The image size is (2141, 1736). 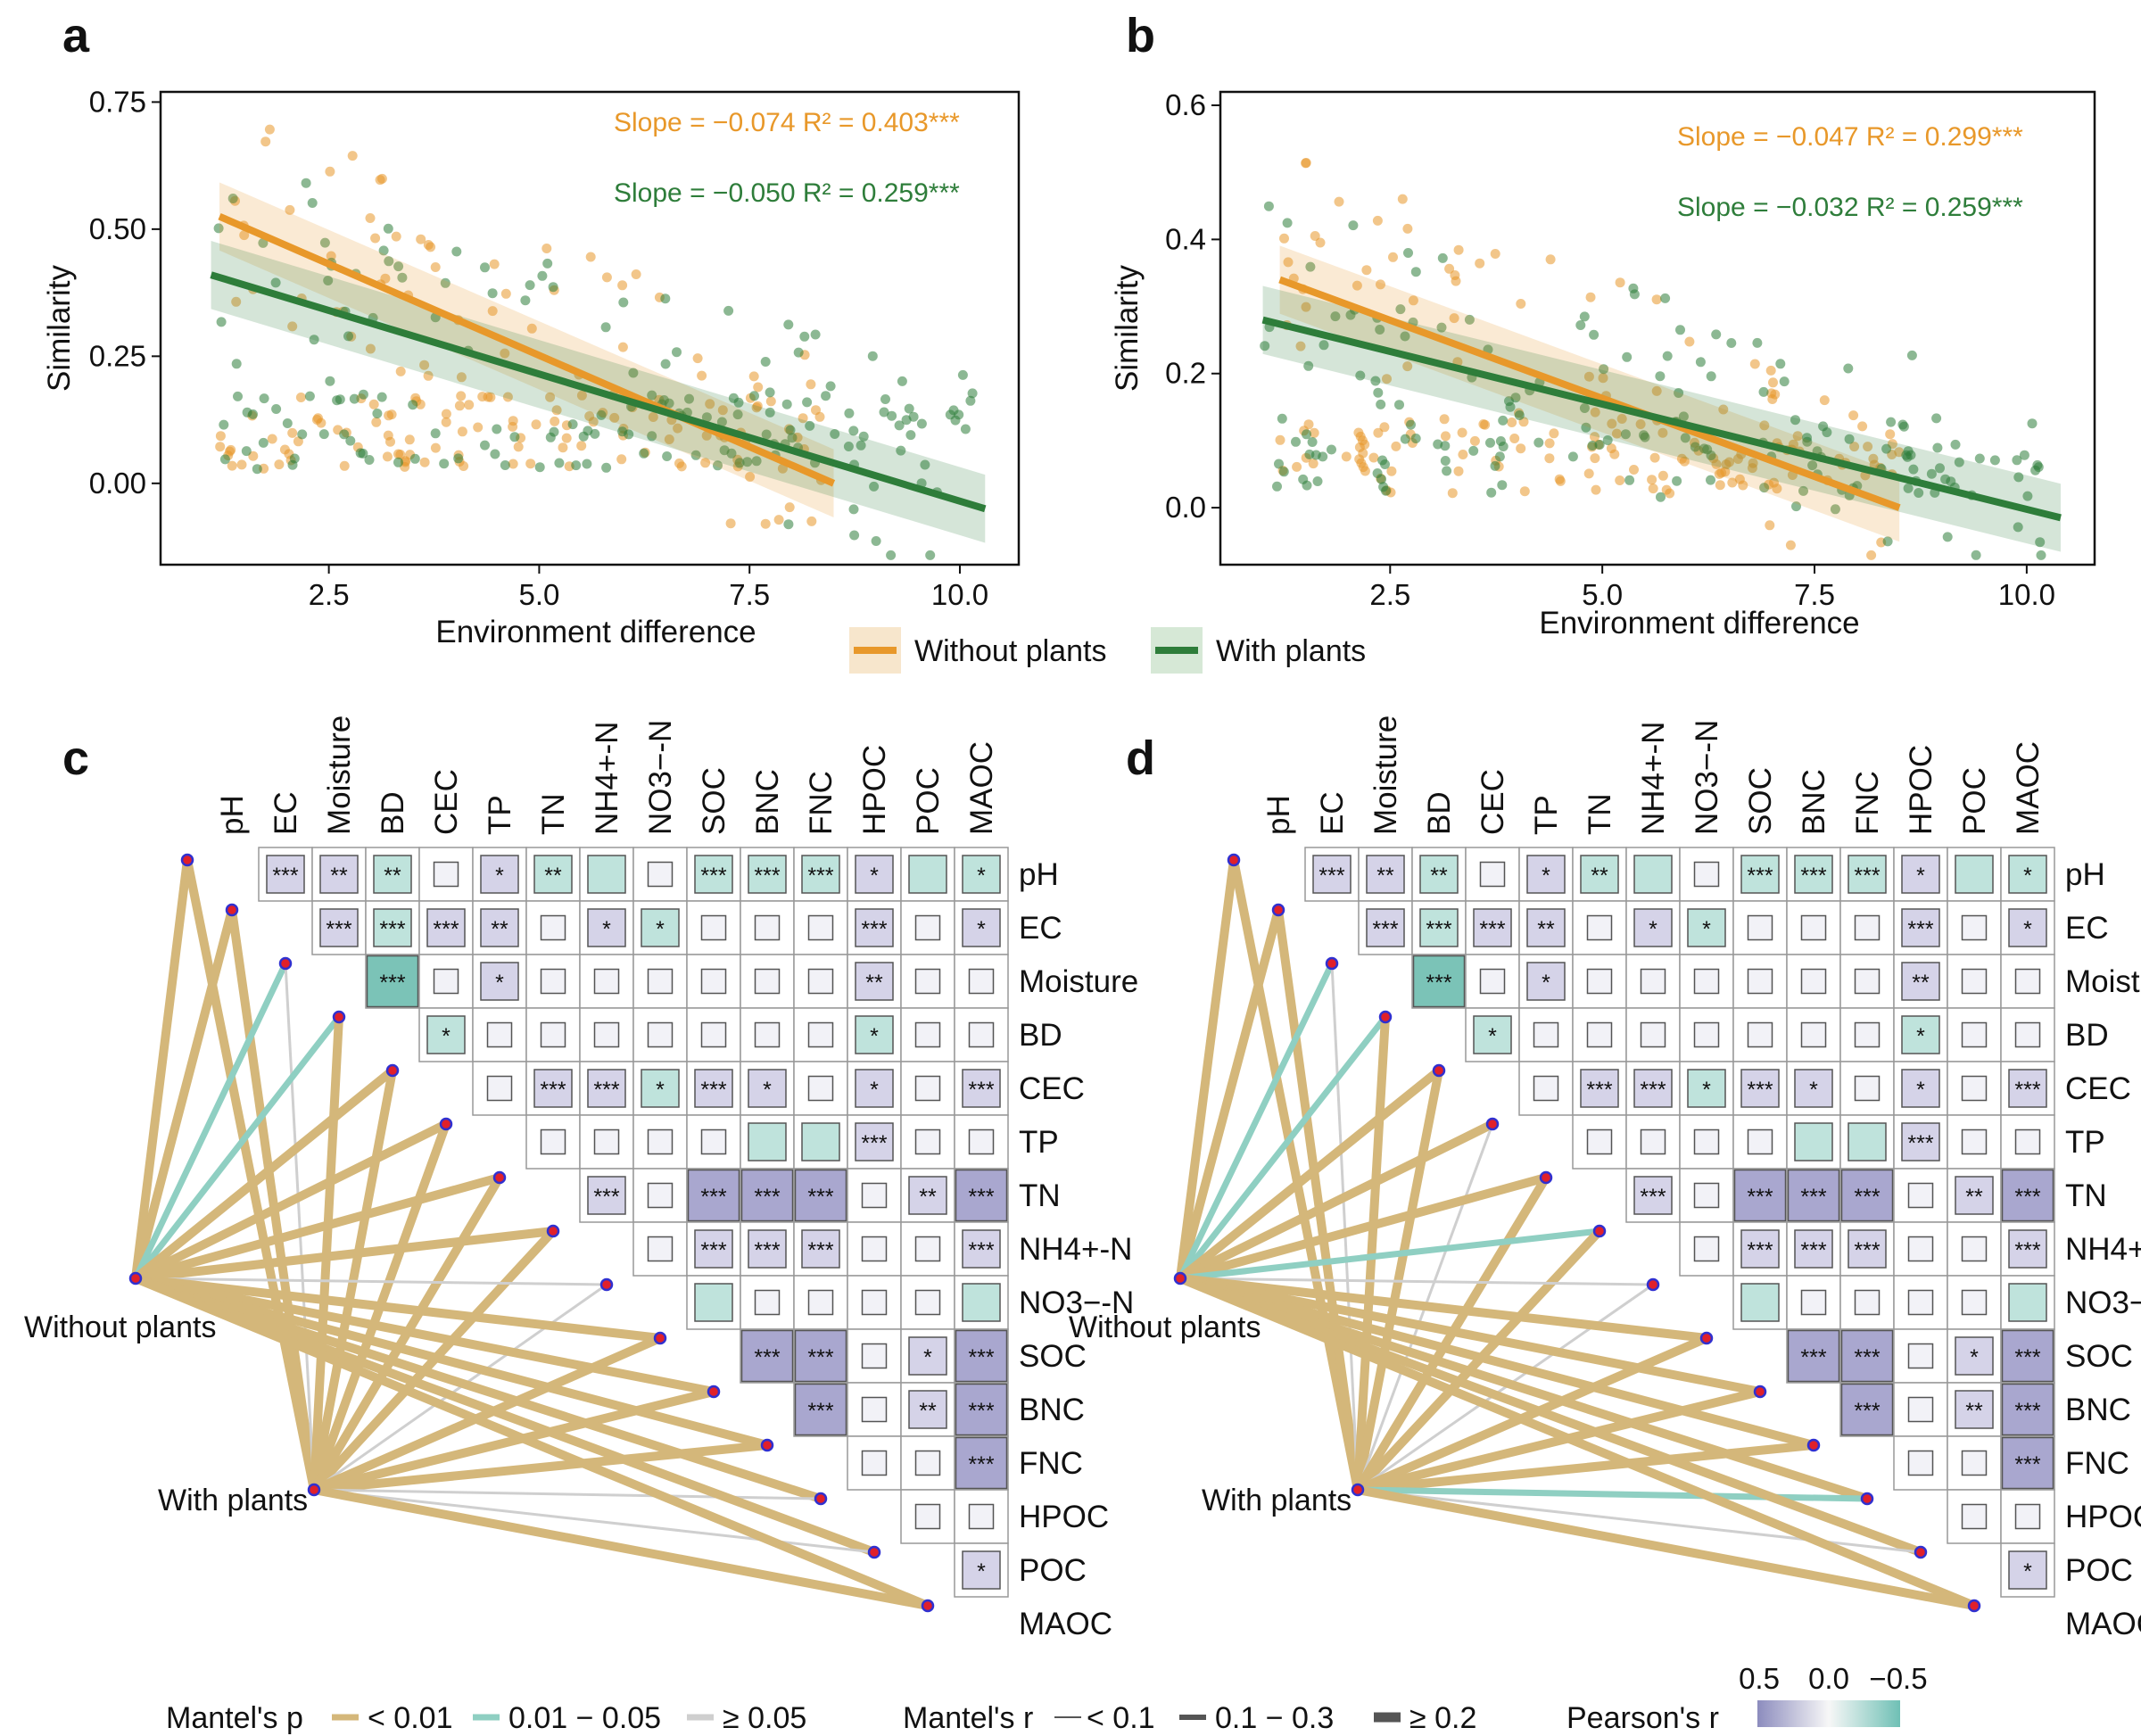 What do you see at coordinates (1814, 802) in the screenshot?
I see `matrix-column-label: BNC` at bounding box center [1814, 802].